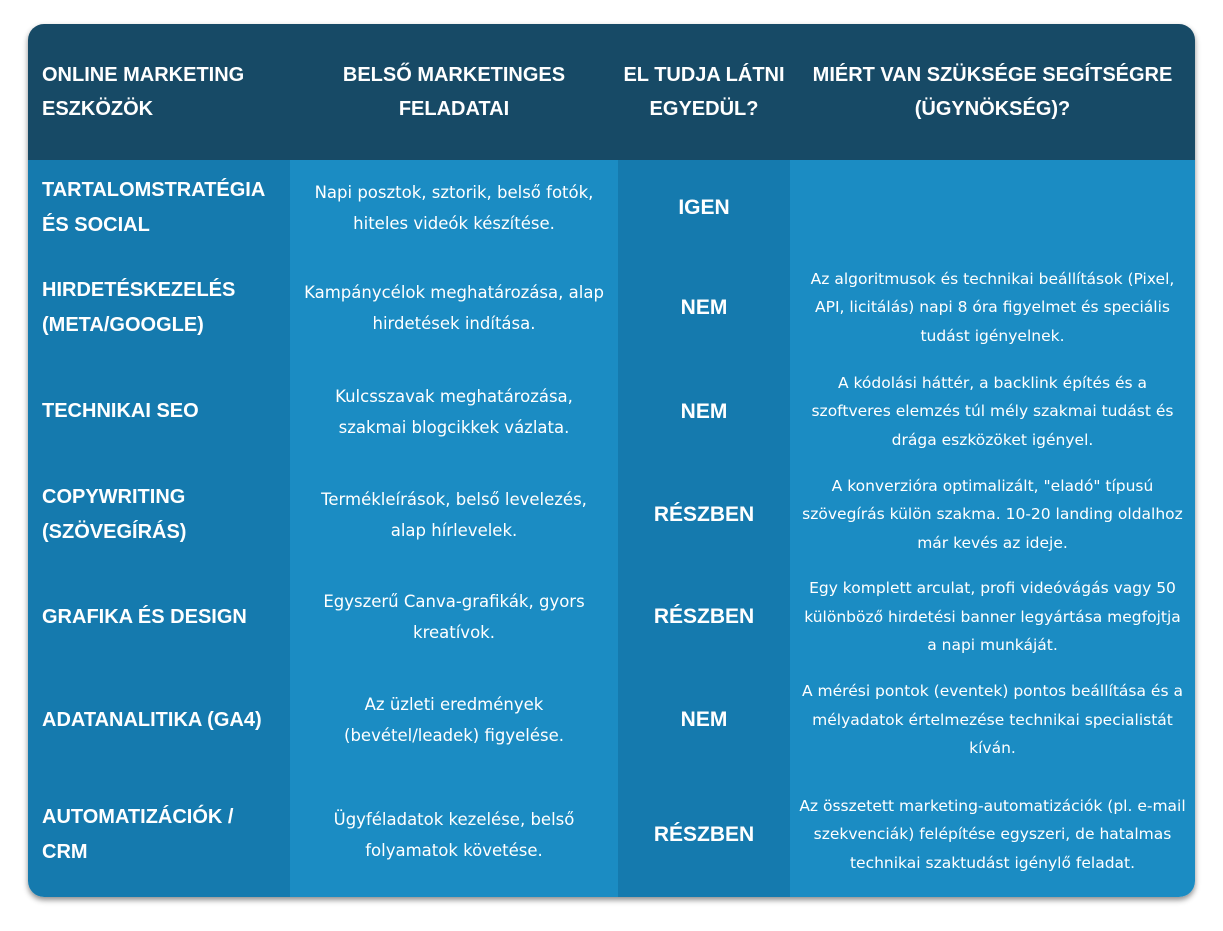 This screenshot has width=1223, height=931. What do you see at coordinates (992, 207) in the screenshot?
I see `row-why` at bounding box center [992, 207].